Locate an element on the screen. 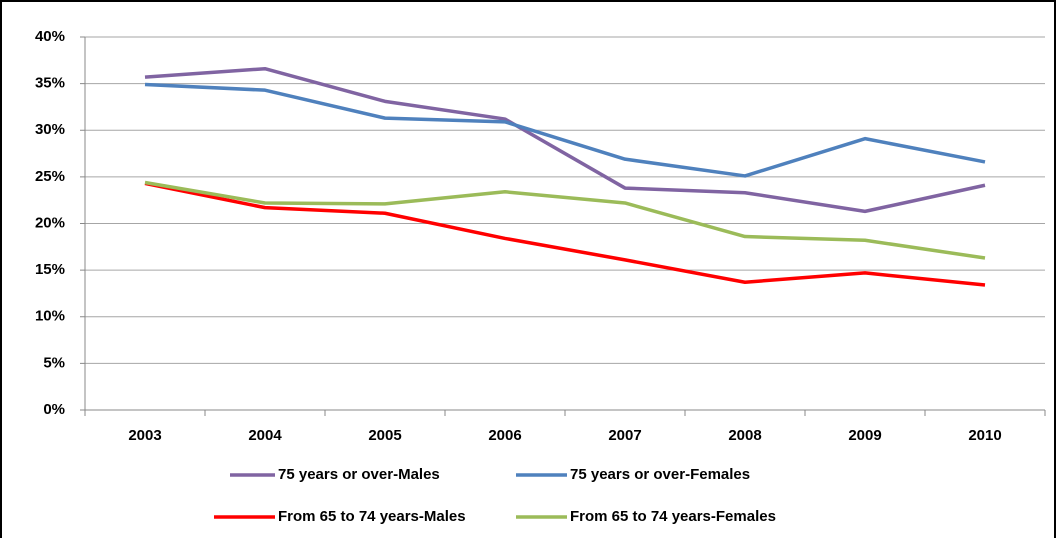 The width and height of the screenshot is (1057, 543). y-tick-label: 5% is located at coordinates (54, 362).